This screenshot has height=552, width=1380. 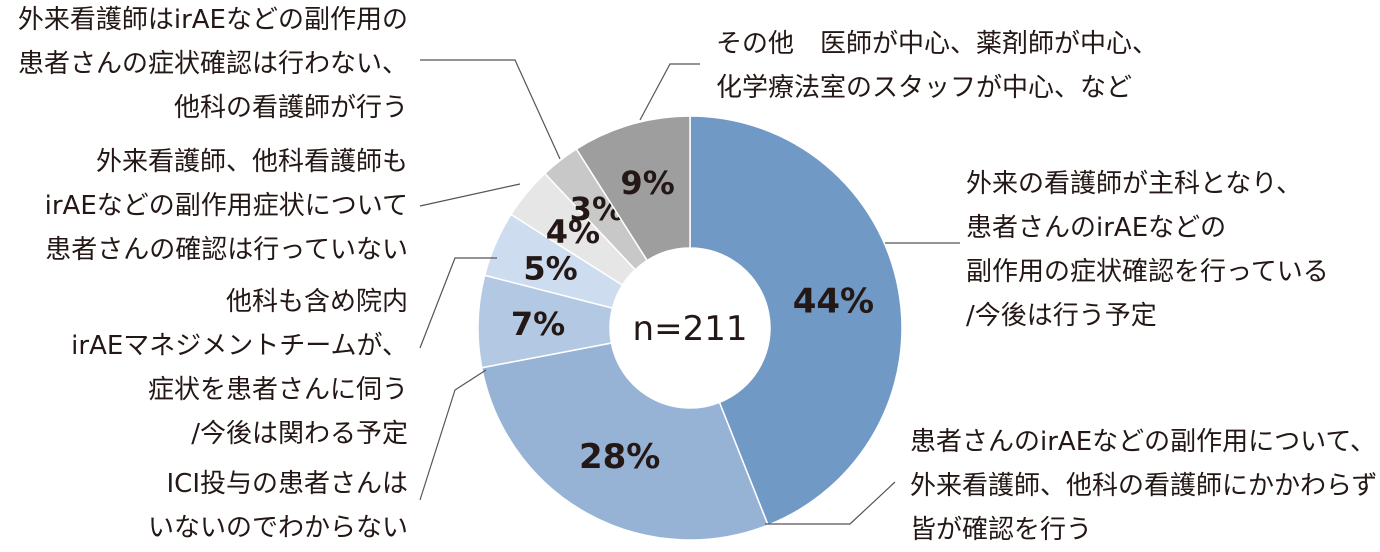 What do you see at coordinates (937, 44) in the screenshot?
I see `label-line: その他 医師が中心、薬剤師が中心、` at bounding box center [937, 44].